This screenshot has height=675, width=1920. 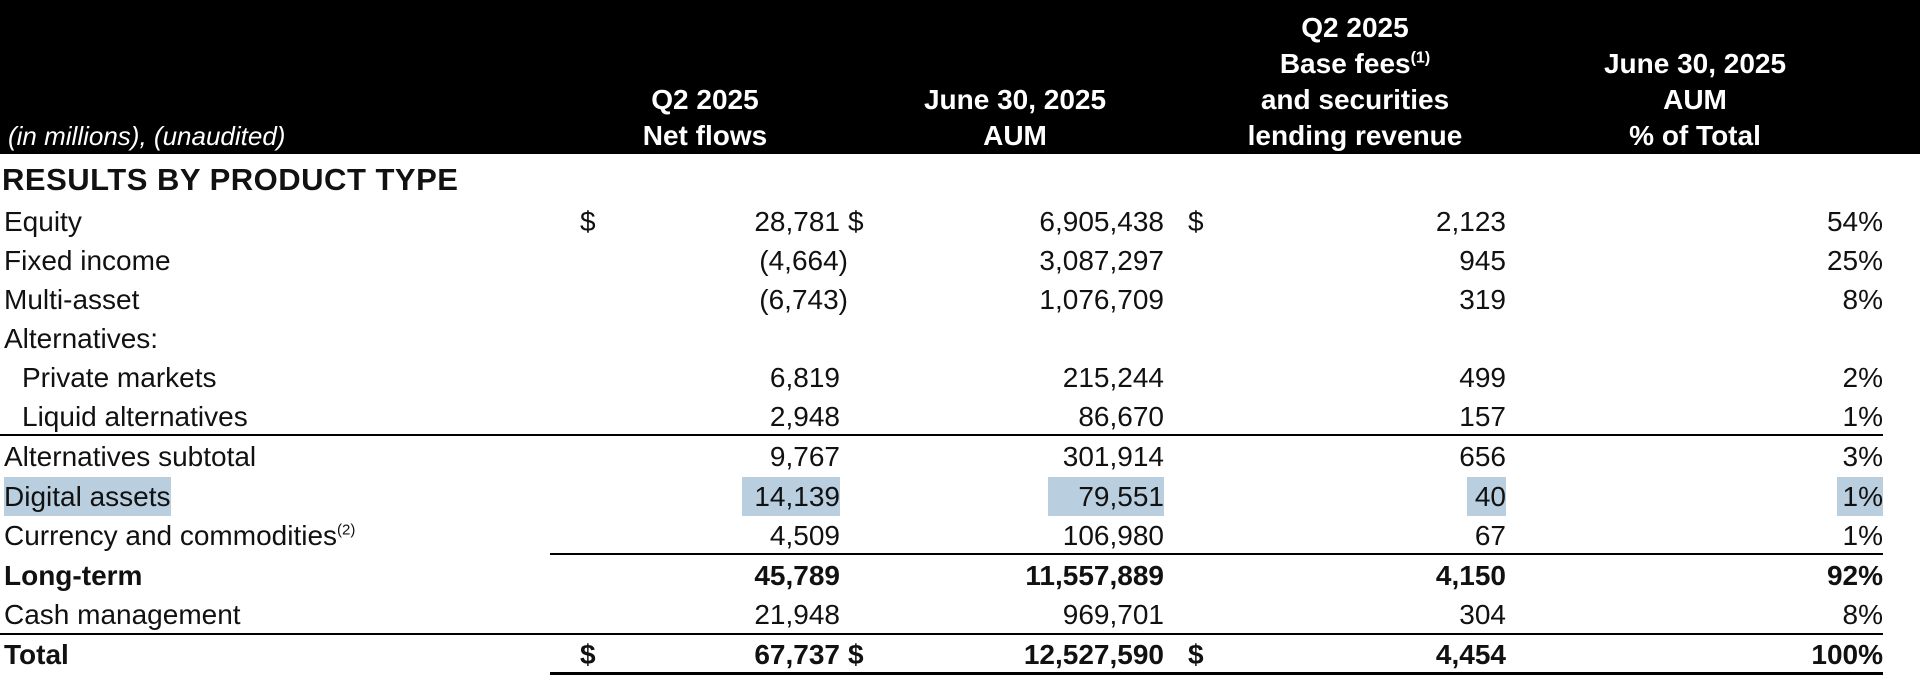 I want to click on net-flows-value: 4,509, so click(x=804, y=535).